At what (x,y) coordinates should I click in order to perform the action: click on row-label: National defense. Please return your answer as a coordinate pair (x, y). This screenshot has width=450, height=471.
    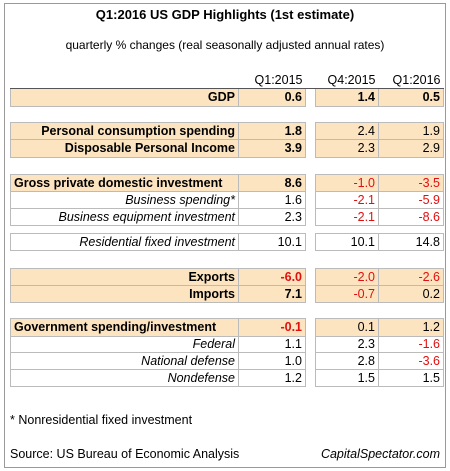
    Looking at the image, I should click on (124, 360).